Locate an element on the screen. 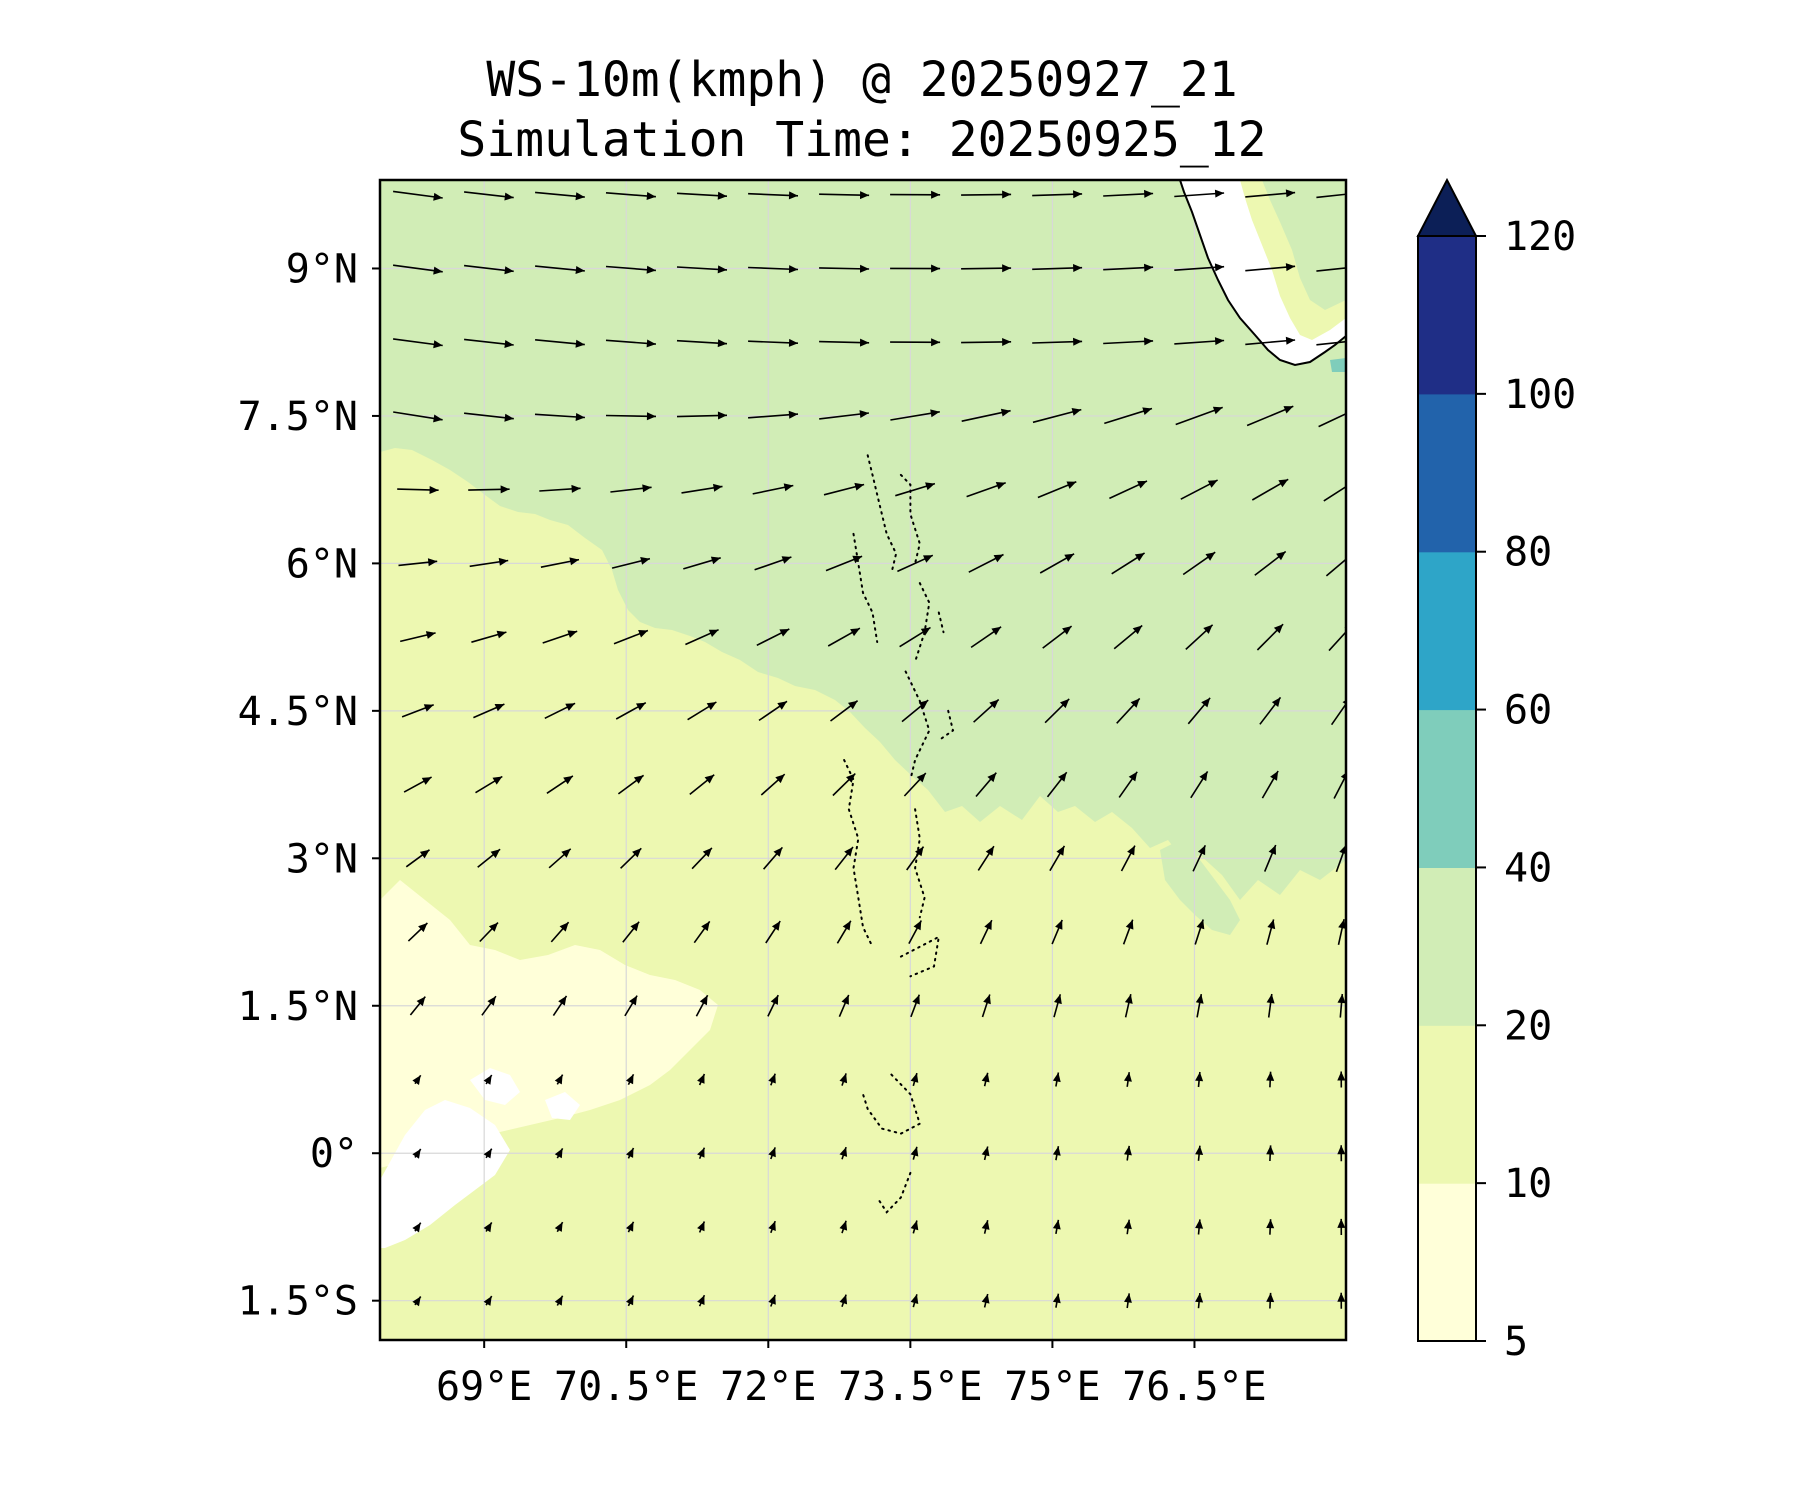 The image size is (1800, 1500). x-axis-ticks: 69°E 70.5°E 72°E 73.5°E 75°E 76.5°E is located at coordinates (851, 1375).